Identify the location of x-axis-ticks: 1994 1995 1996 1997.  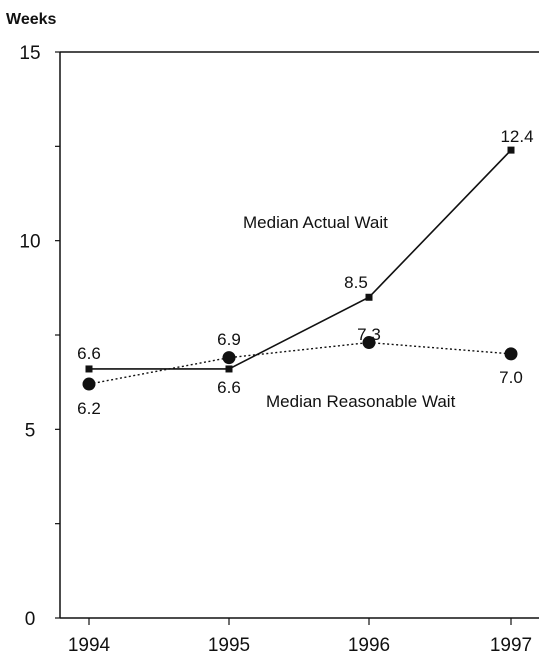
(300, 637).